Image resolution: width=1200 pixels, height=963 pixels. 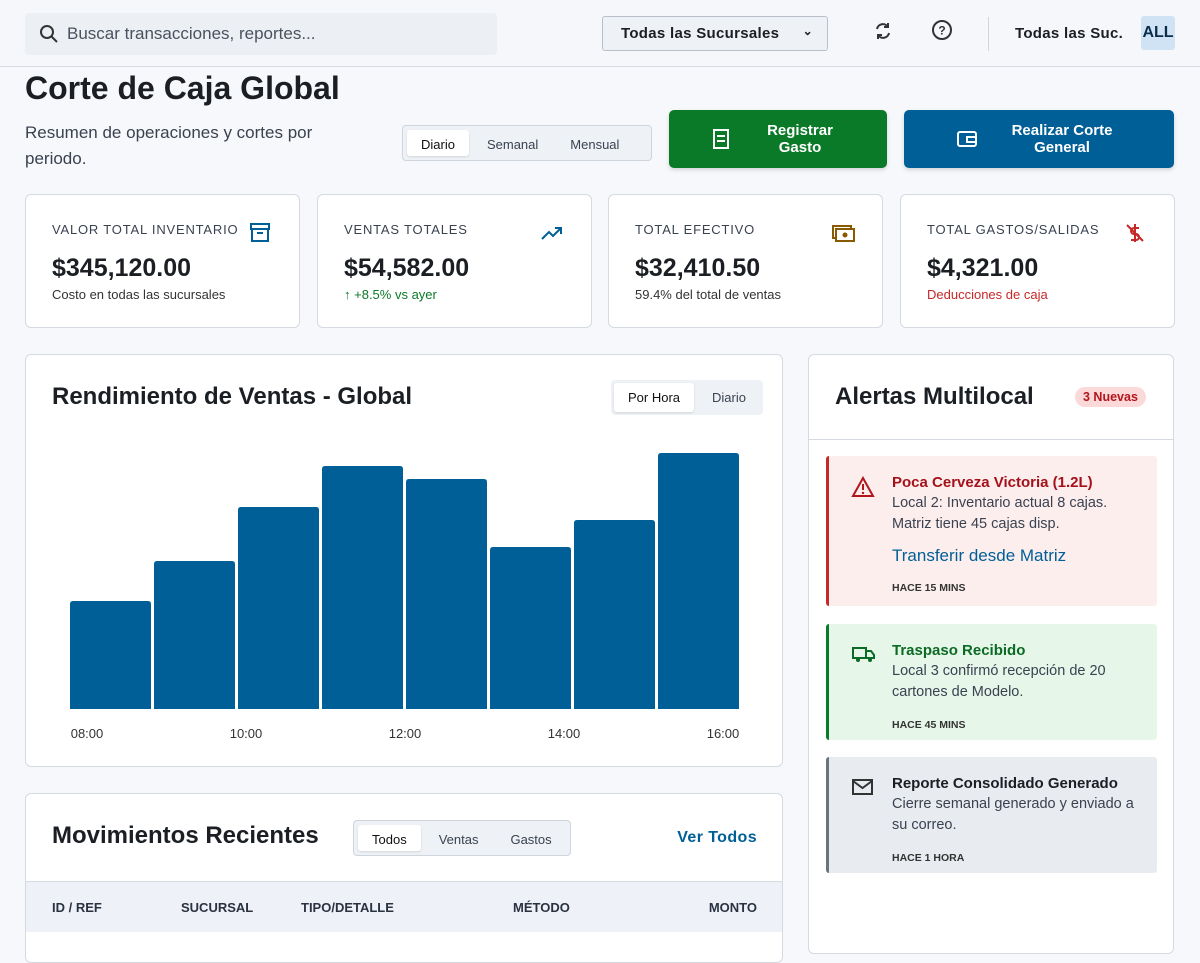 I want to click on tab: Gastos, so click(x=531, y=839).